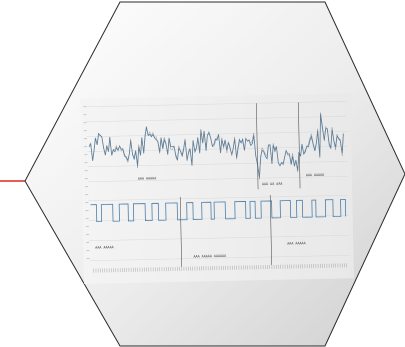  What do you see at coordinates (315, 175) in the screenshot?
I see `top-label-3: AAA AAAAA` at bounding box center [315, 175].